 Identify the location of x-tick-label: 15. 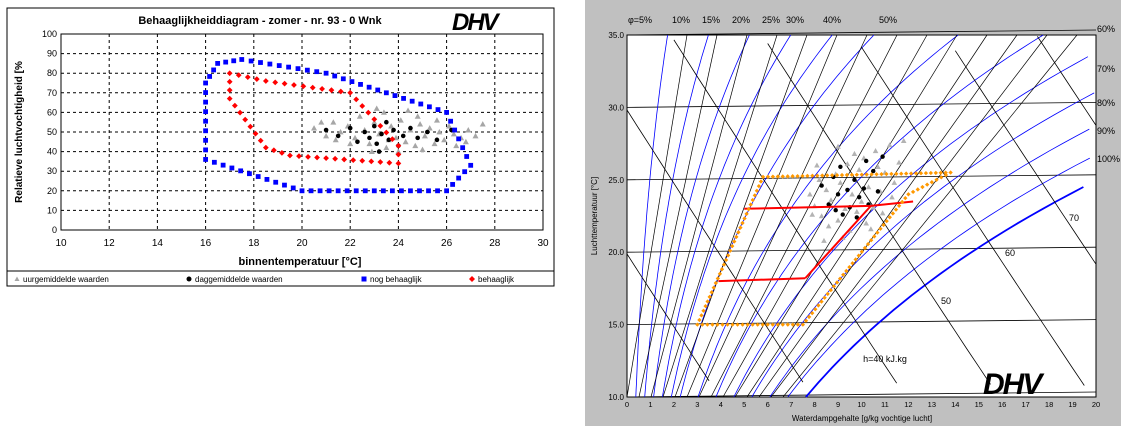
(979, 404).